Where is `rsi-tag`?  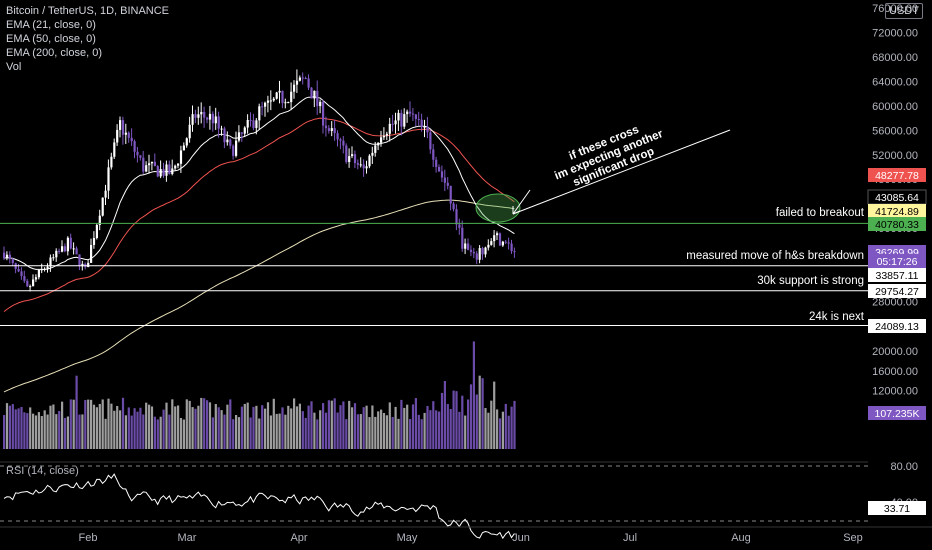
rsi-tag is located at coordinates (897, 508).